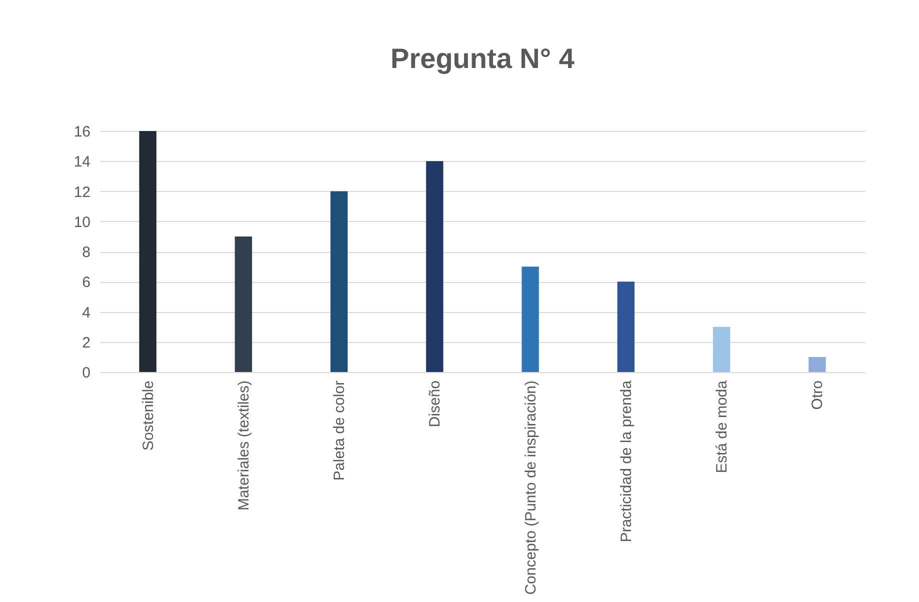 This screenshot has width=919, height=602. I want to click on y-tick-label: 4, so click(86, 313).